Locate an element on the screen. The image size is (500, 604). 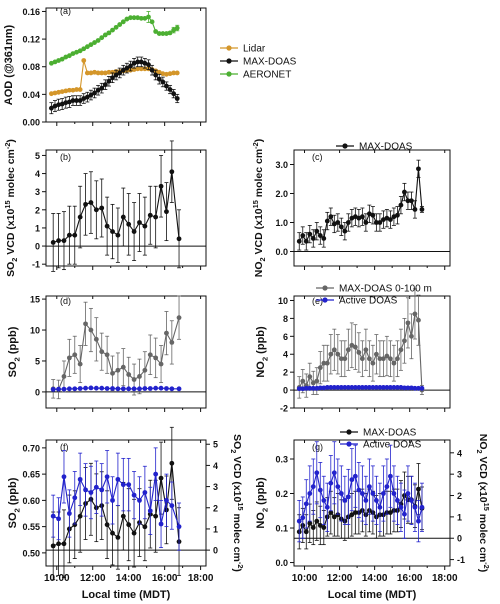
plot-frame is located at coordinates (126, 65).